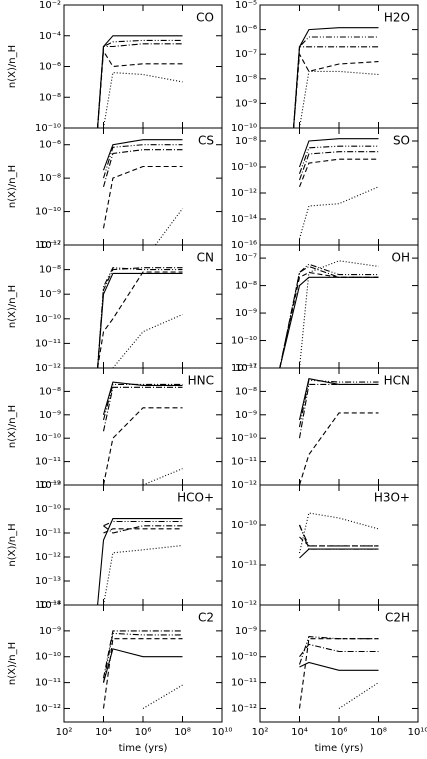 The height and width of the screenshot is (759, 427). What do you see at coordinates (143, 732) in the screenshot?
I see `x-tick-label: 10⁶` at bounding box center [143, 732].